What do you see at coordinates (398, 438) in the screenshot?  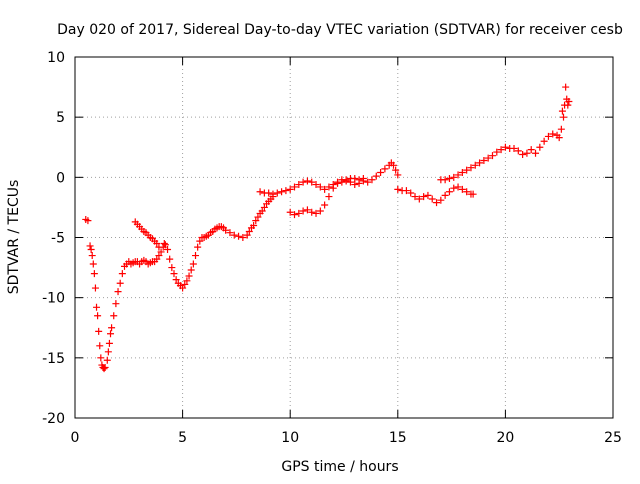 I see `x-tick-label: 15` at bounding box center [398, 438].